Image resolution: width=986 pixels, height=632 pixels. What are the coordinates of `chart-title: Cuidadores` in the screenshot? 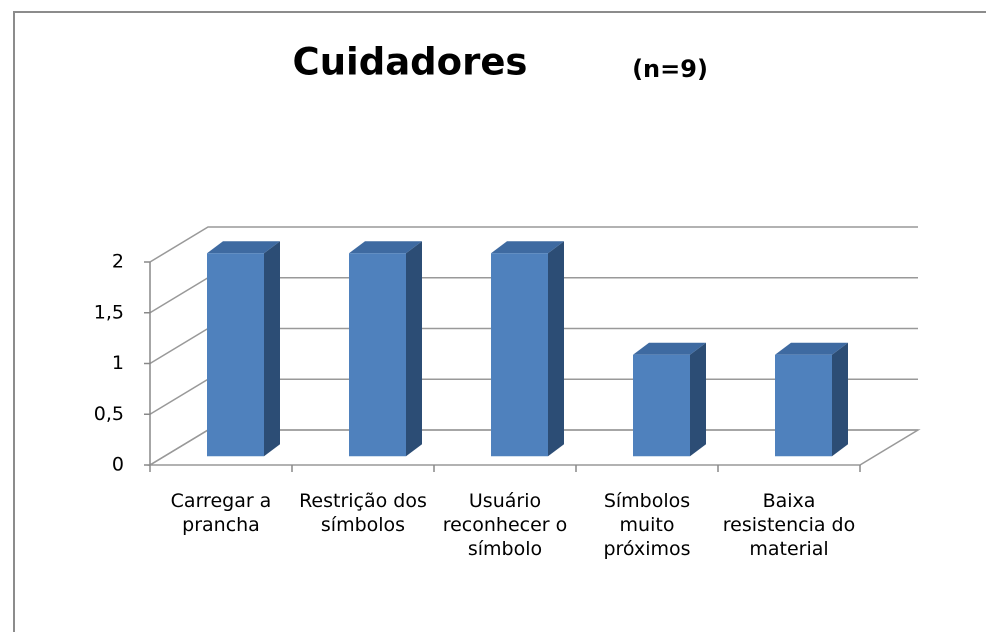 It's located at (410, 62).